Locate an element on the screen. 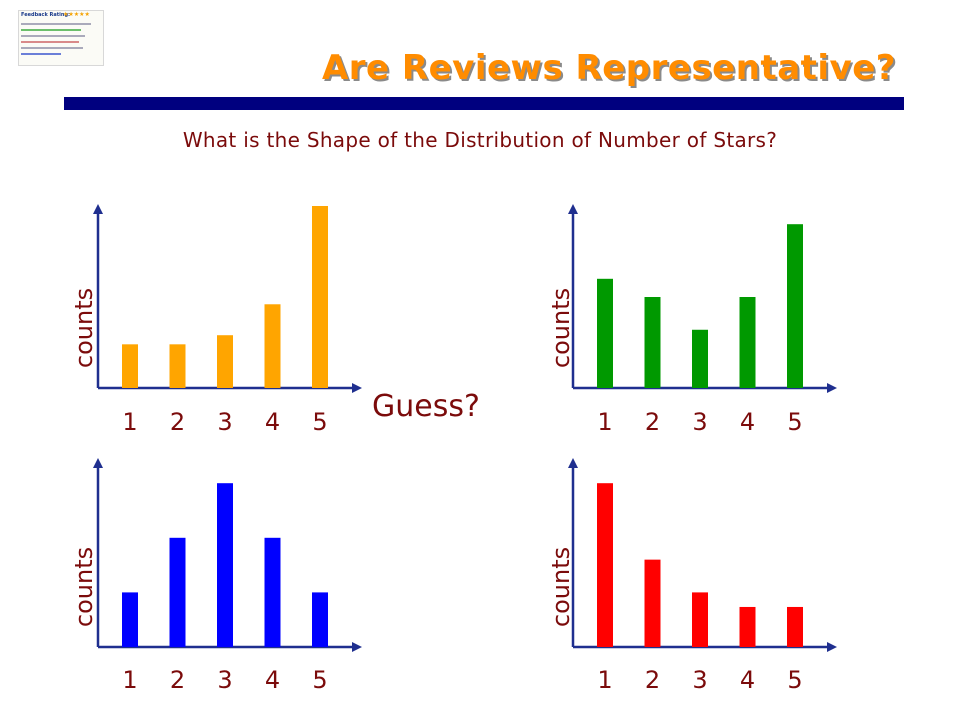  chart-3-tick-label: 1 is located at coordinates (129, 680).